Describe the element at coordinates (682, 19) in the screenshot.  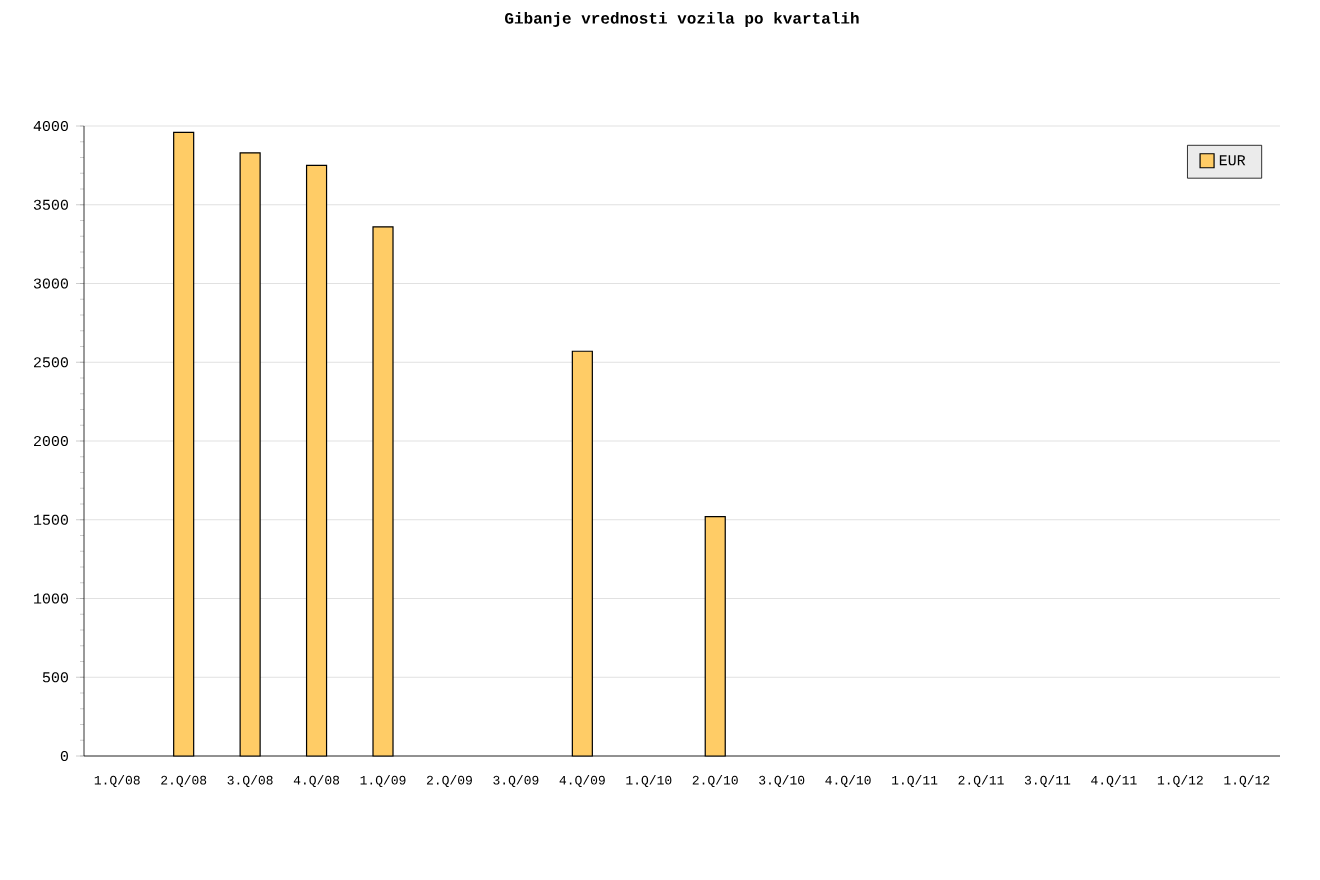
I see `chart-title: Gibanje vrednosti vozila po kvartalih` at that location.